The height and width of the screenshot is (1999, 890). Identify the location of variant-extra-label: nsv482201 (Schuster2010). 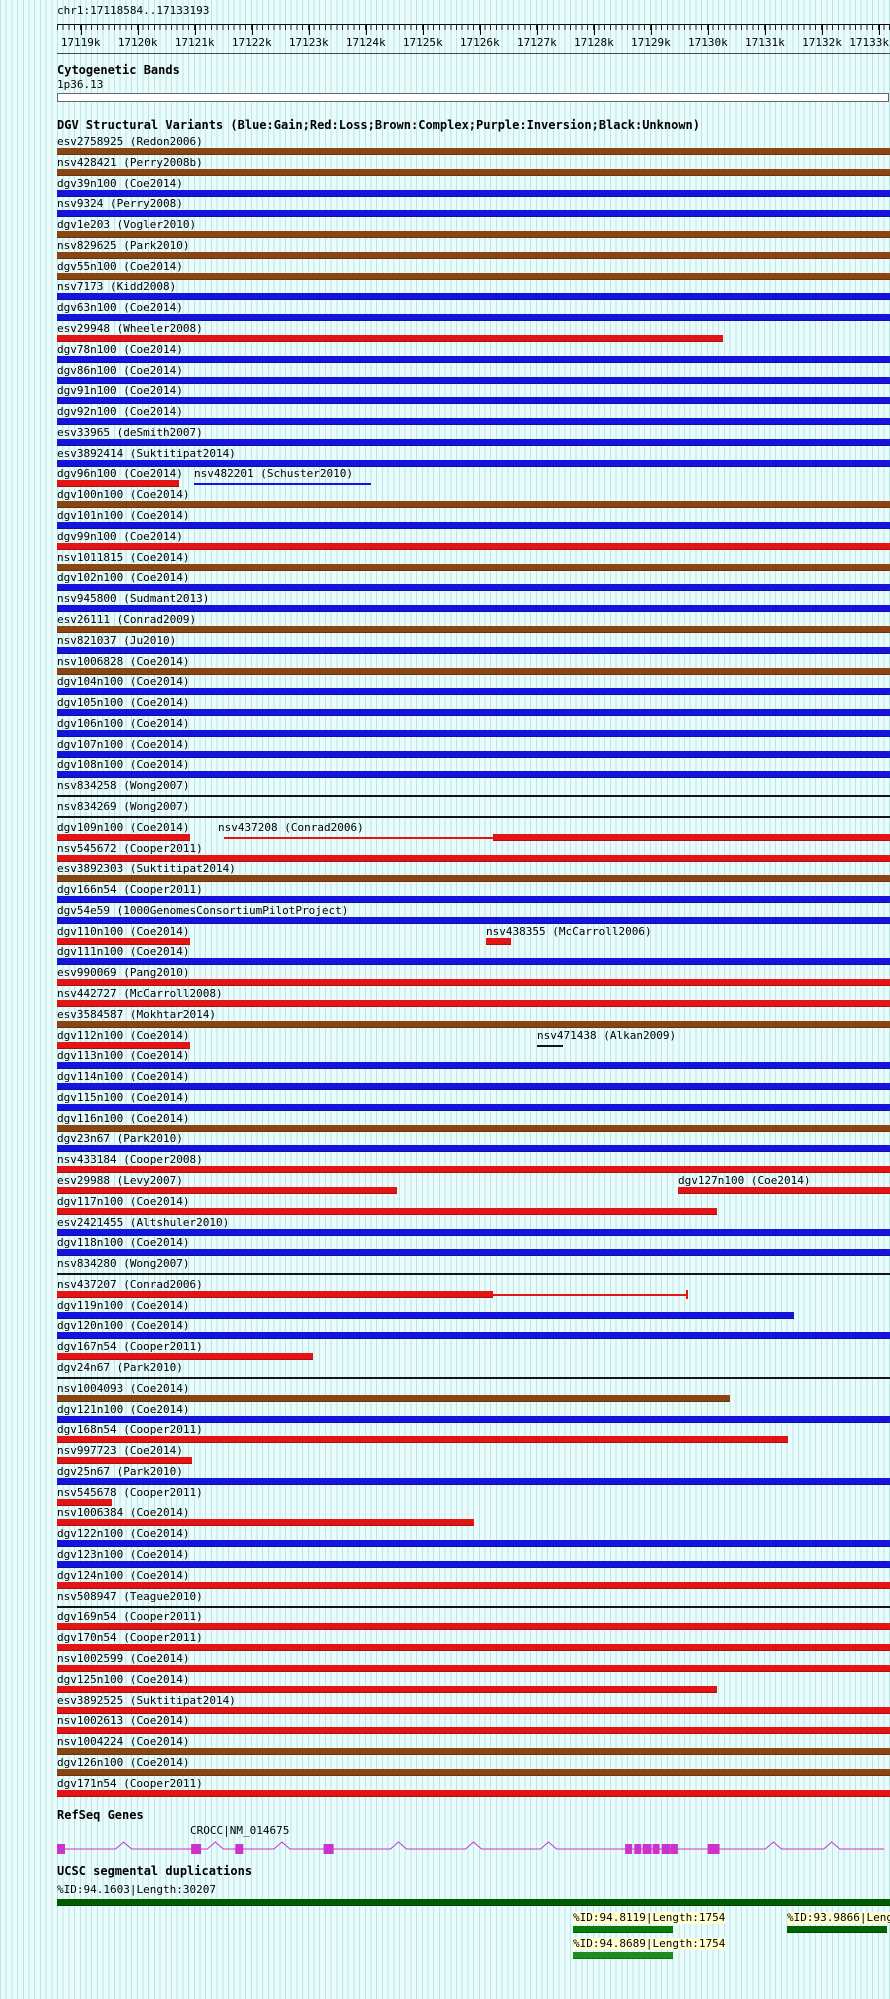
(273, 473).